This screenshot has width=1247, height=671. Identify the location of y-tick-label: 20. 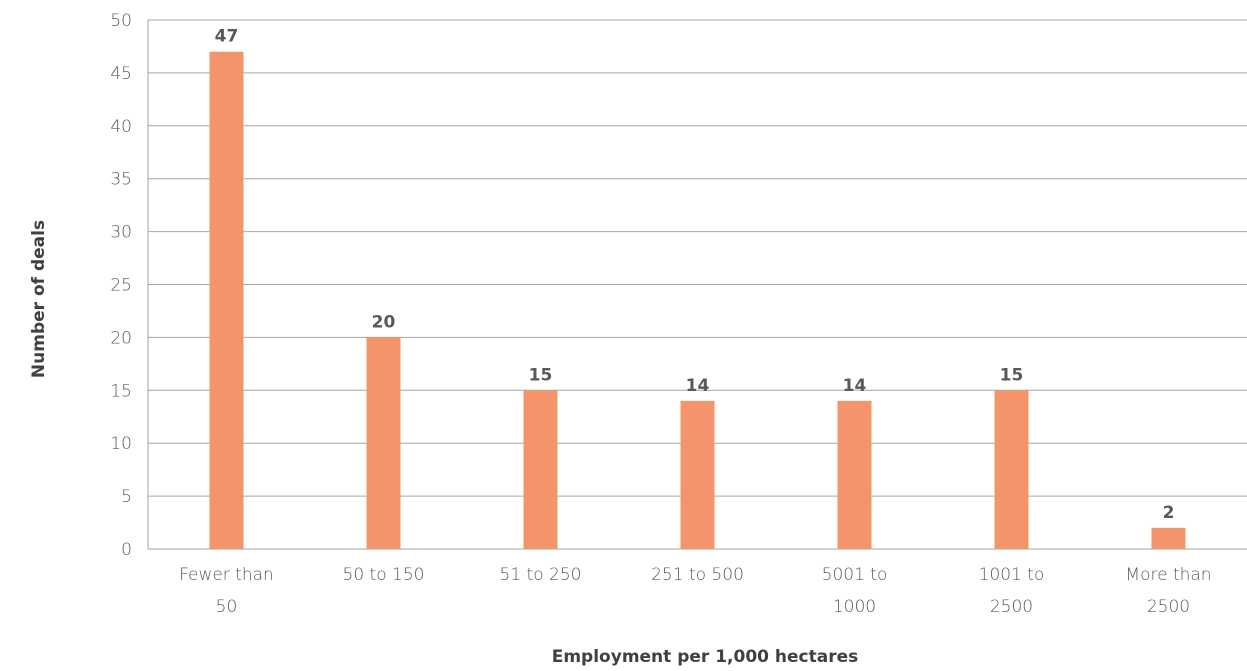
(121, 338).